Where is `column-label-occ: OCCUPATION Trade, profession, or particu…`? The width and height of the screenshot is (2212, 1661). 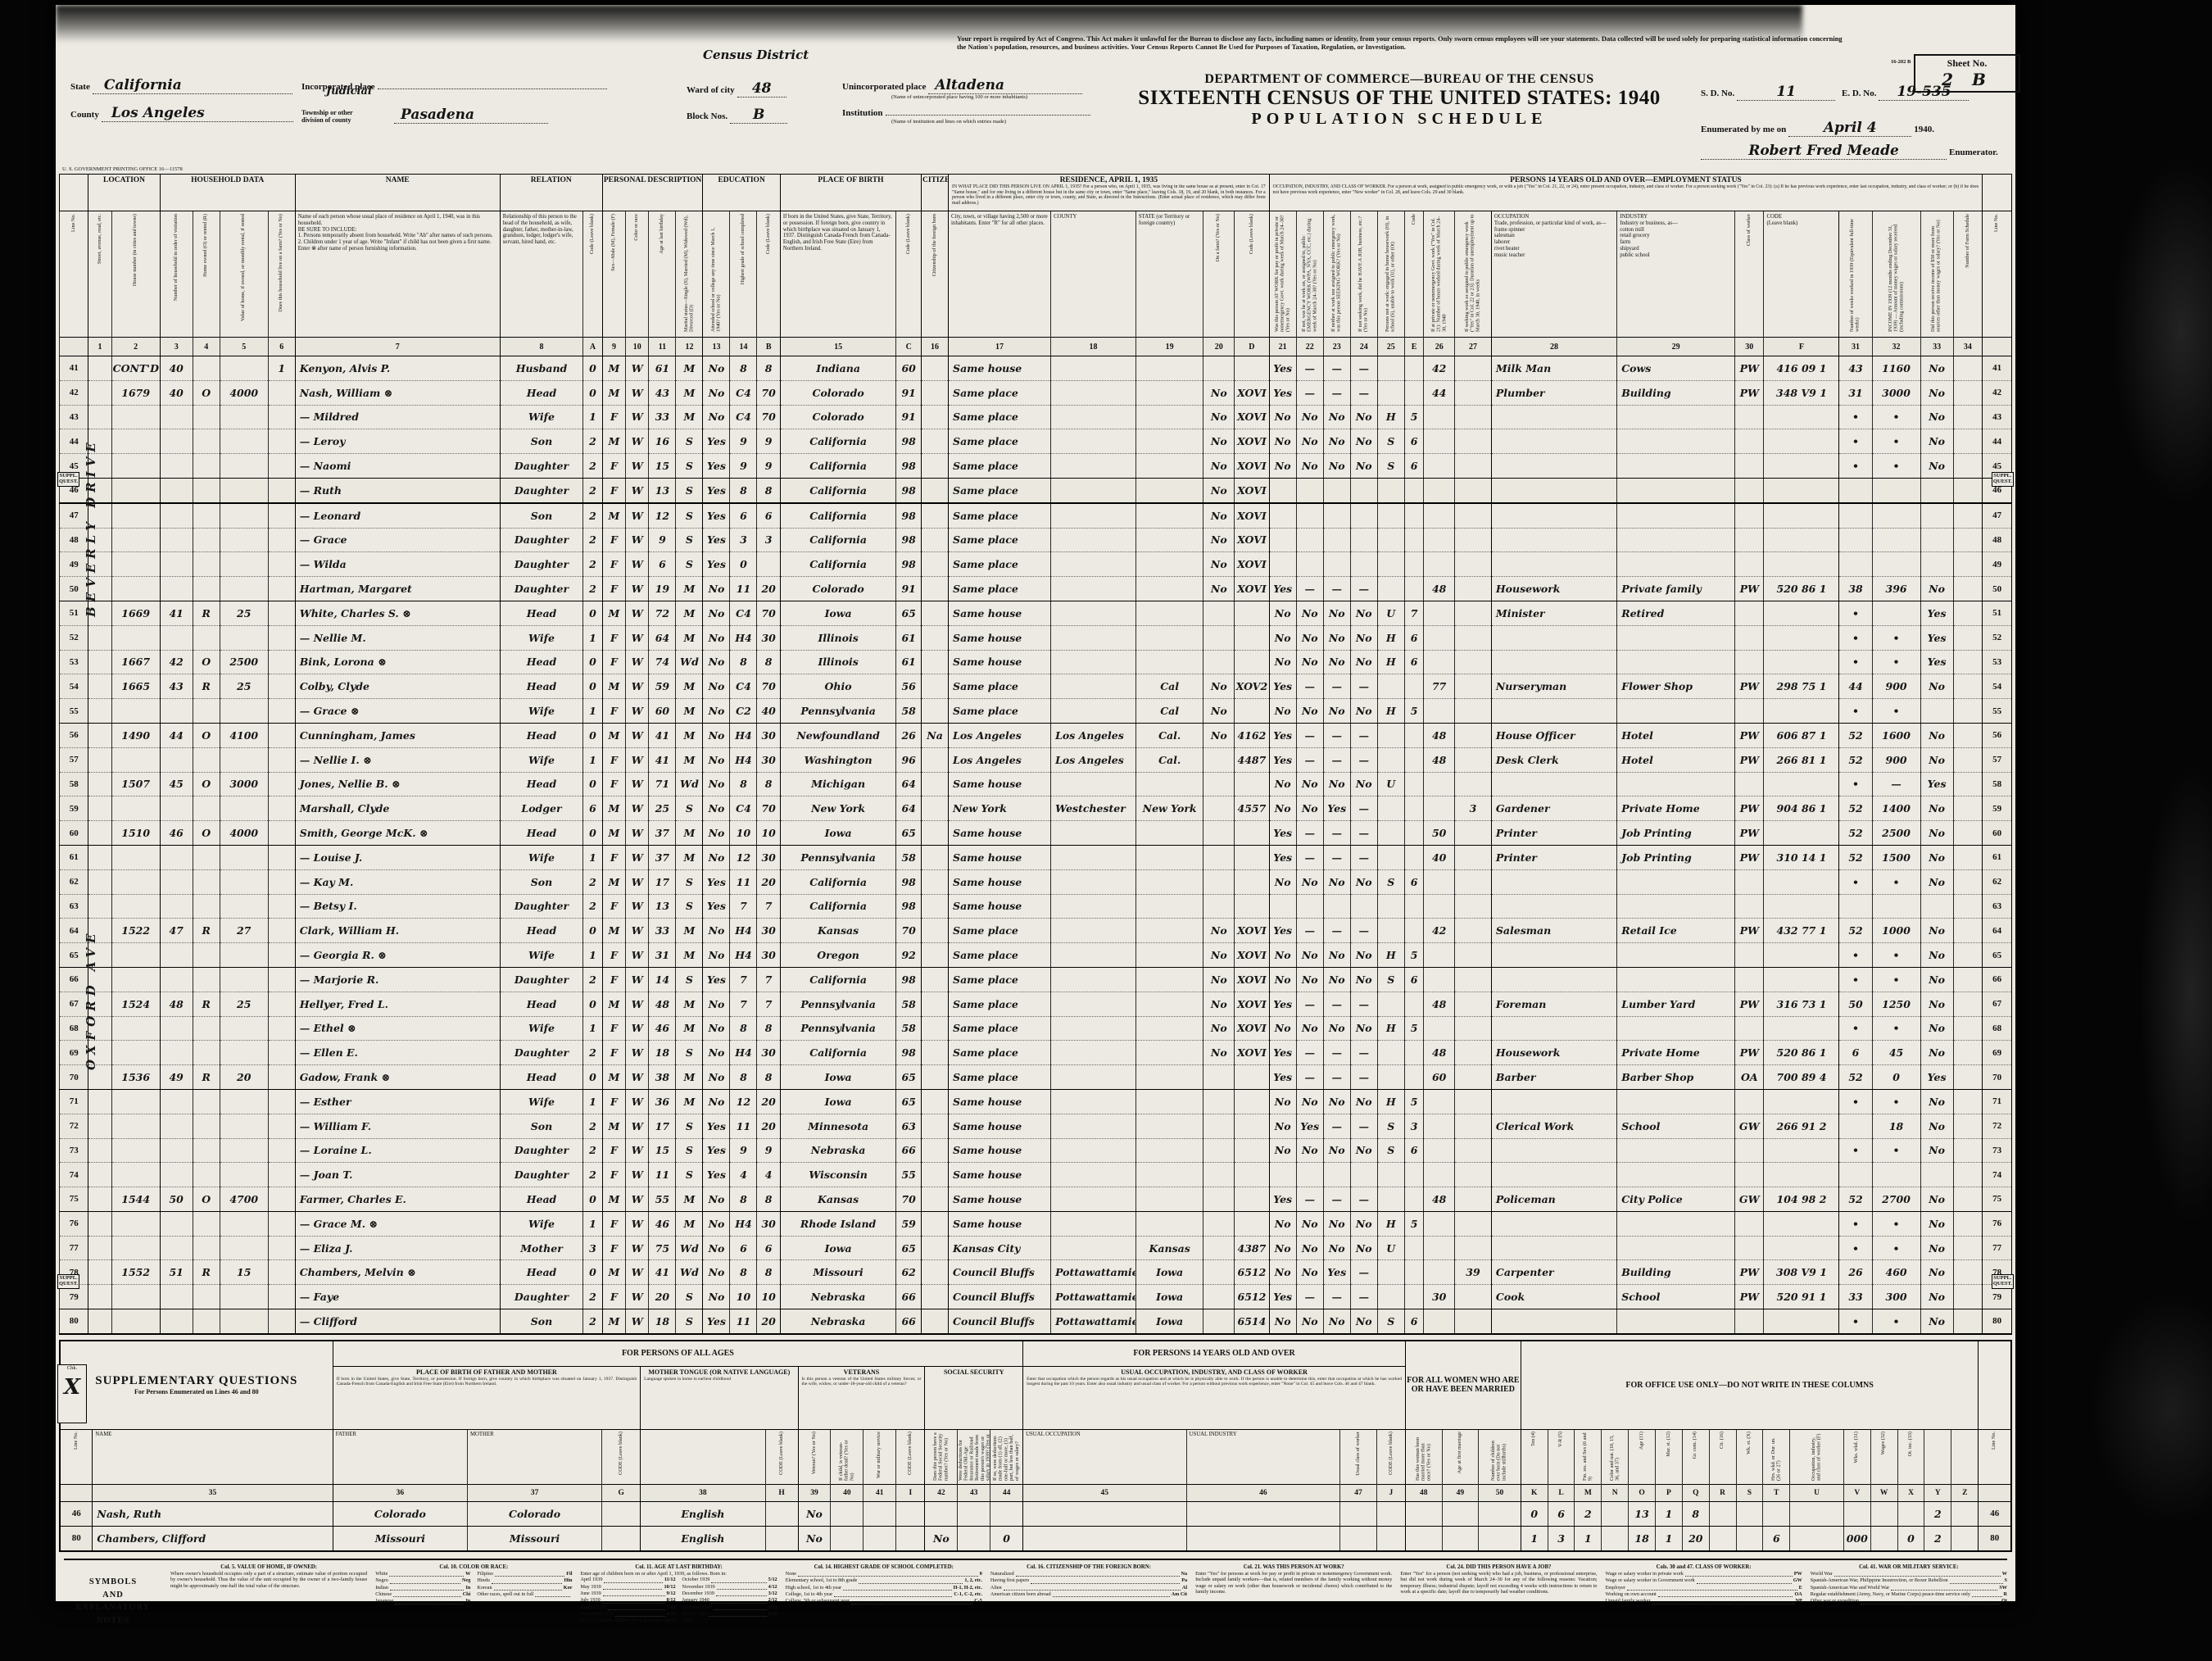 column-label-occ: OCCUPATION Trade, profession, or particu… is located at coordinates (1550, 236).